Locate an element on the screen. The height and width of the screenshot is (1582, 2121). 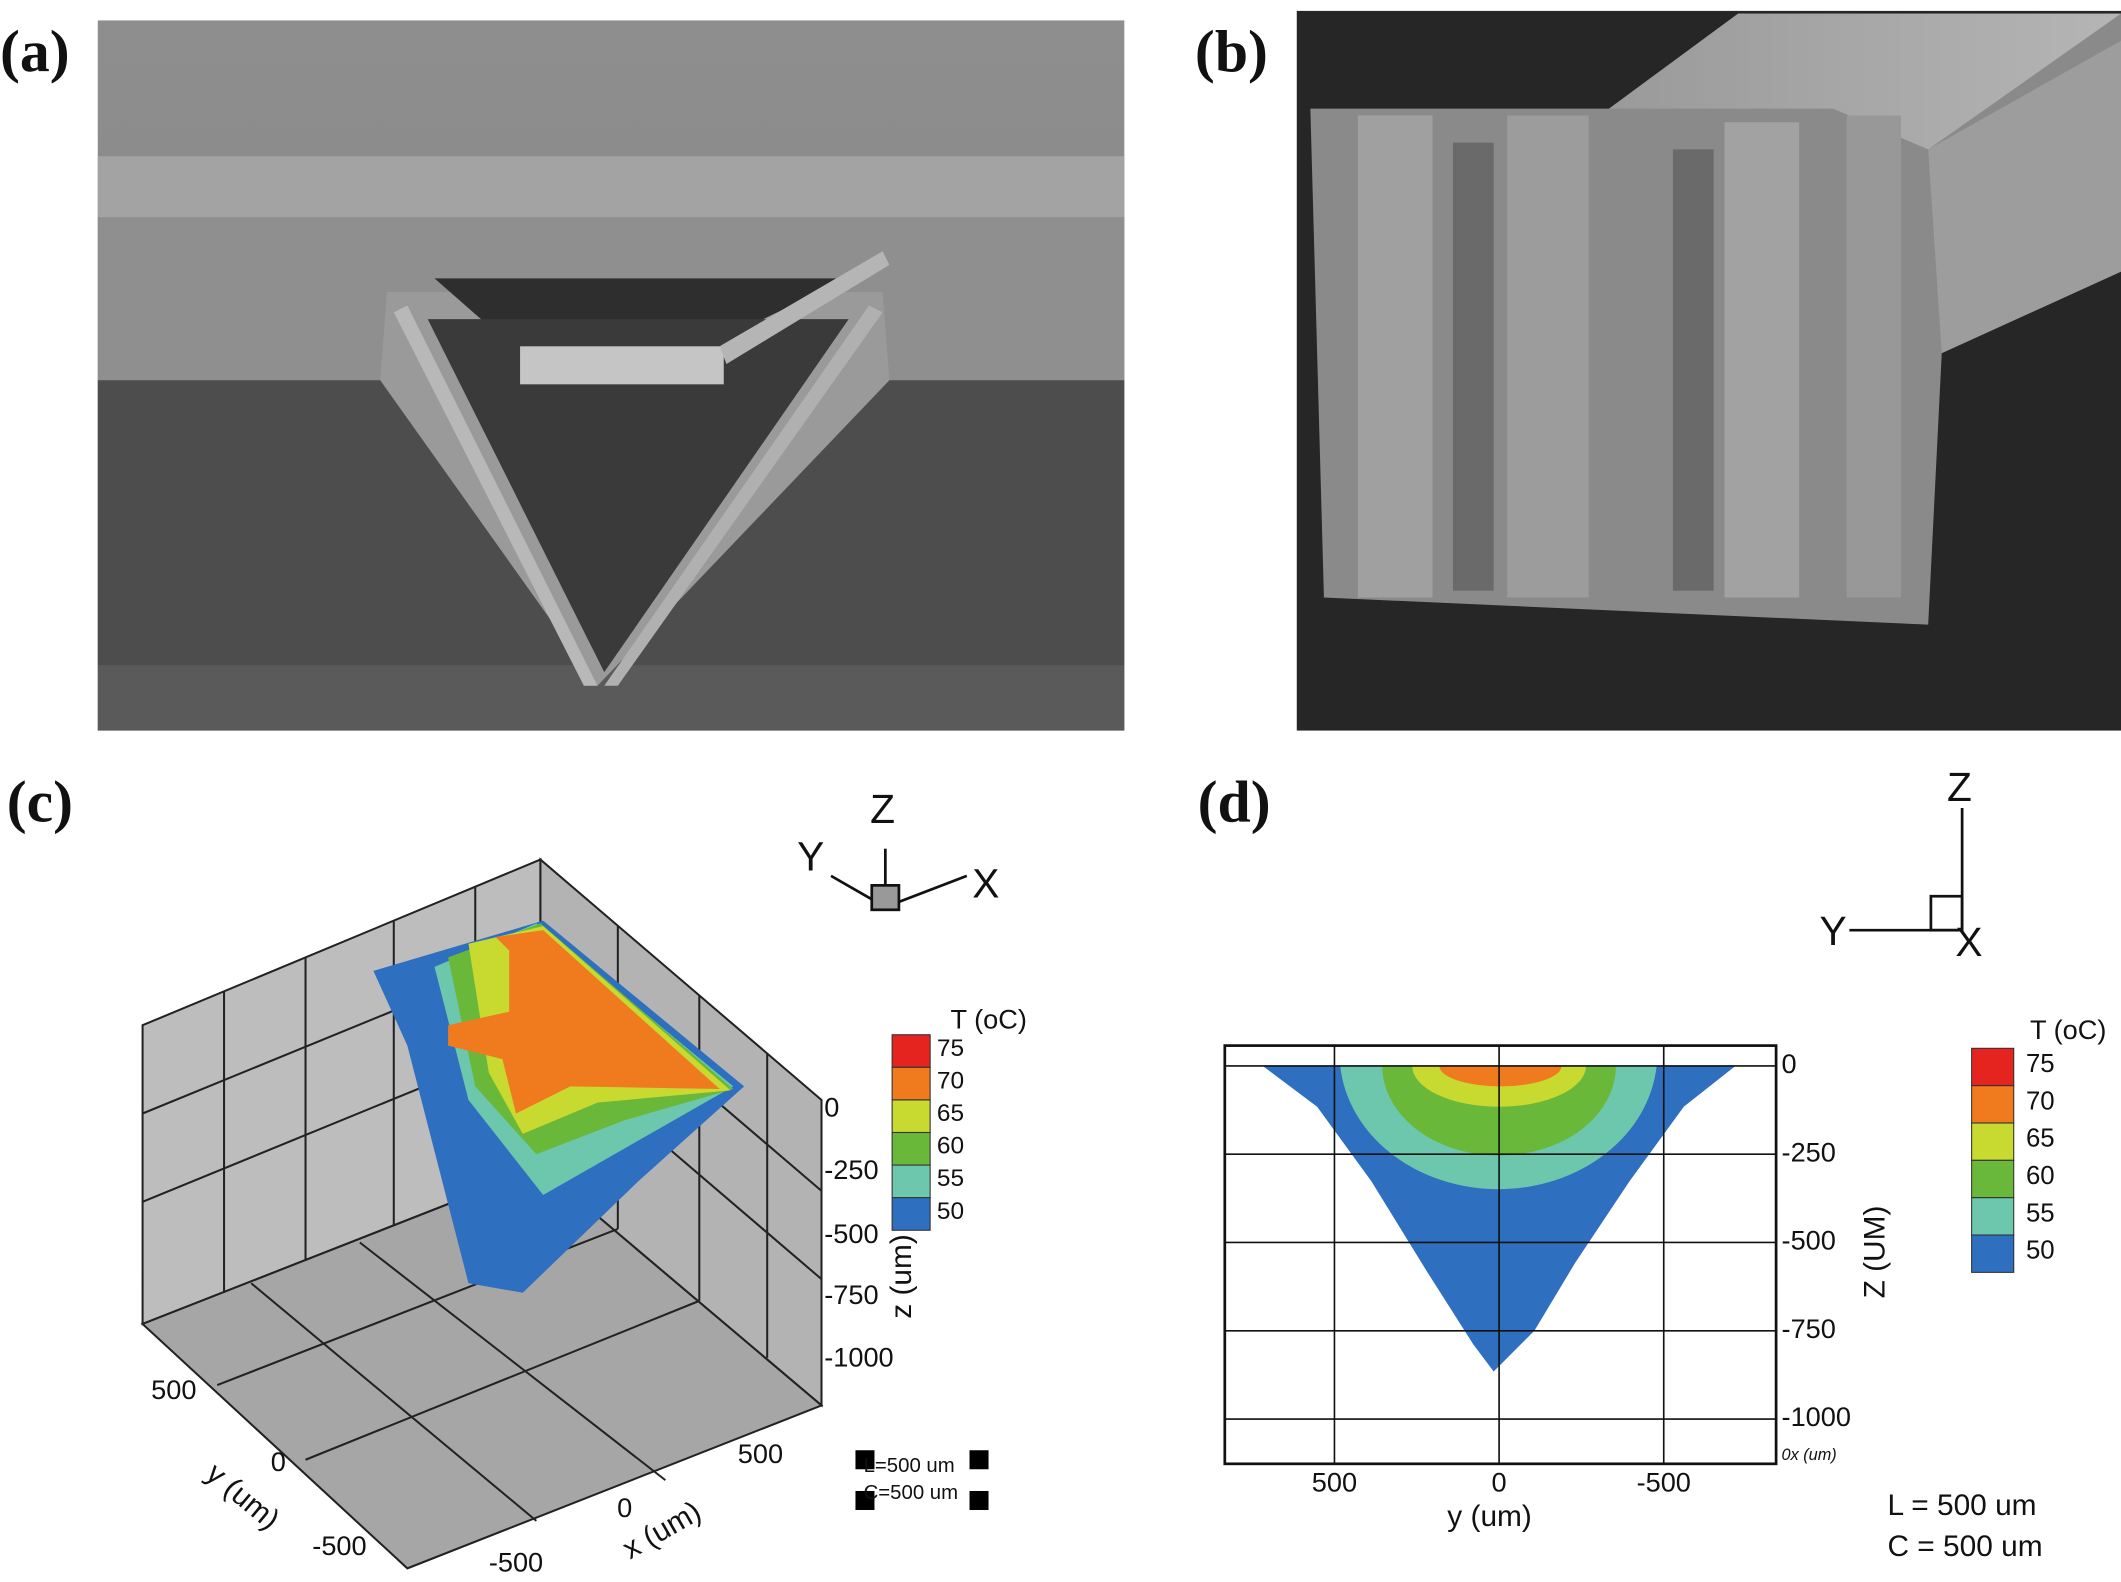
note: C = 500 um is located at coordinates (1964, 1546).